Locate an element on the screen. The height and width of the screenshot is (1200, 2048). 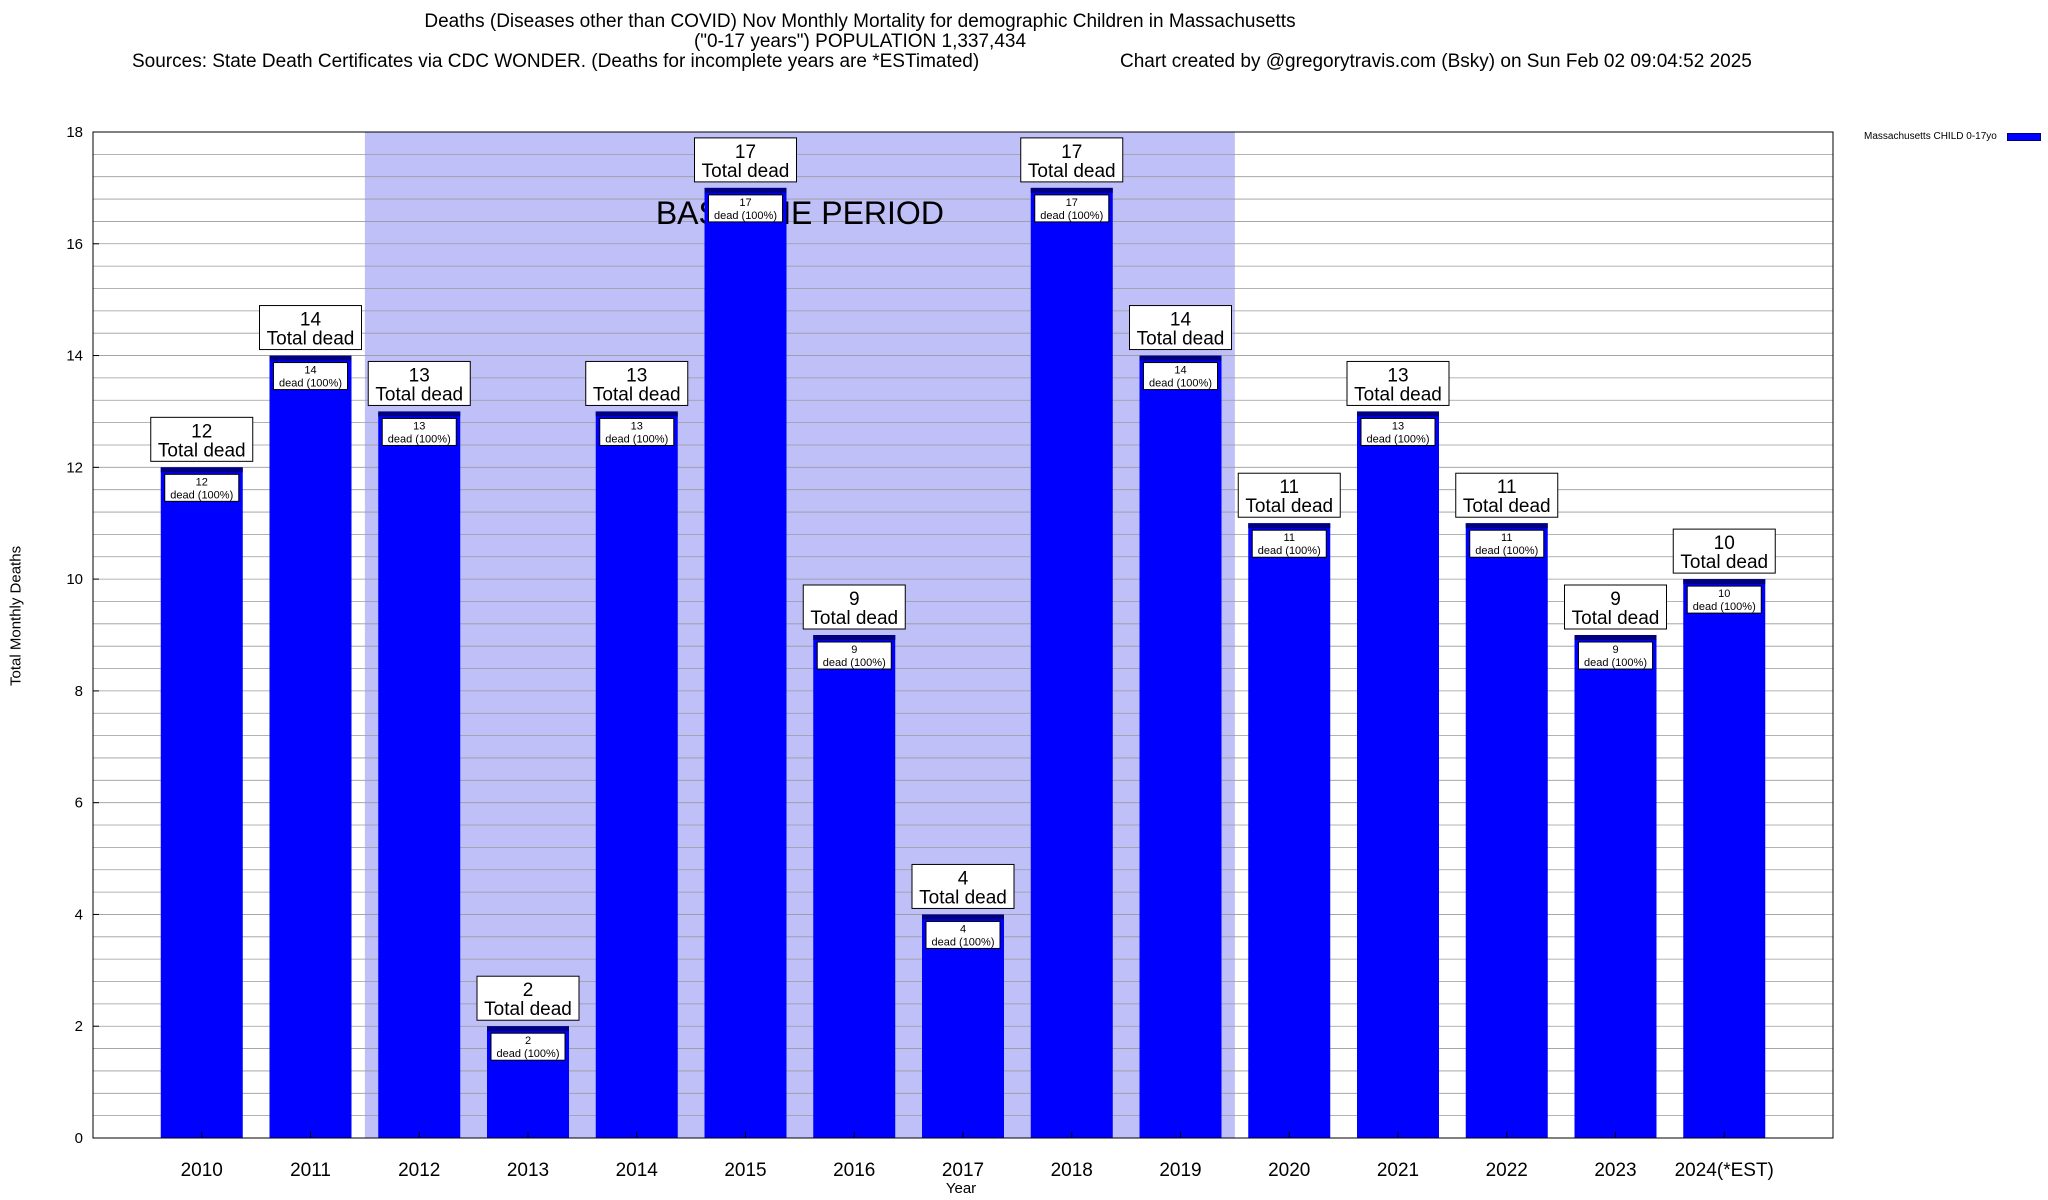
y-tick-label: 8 is located at coordinates (79, 691).